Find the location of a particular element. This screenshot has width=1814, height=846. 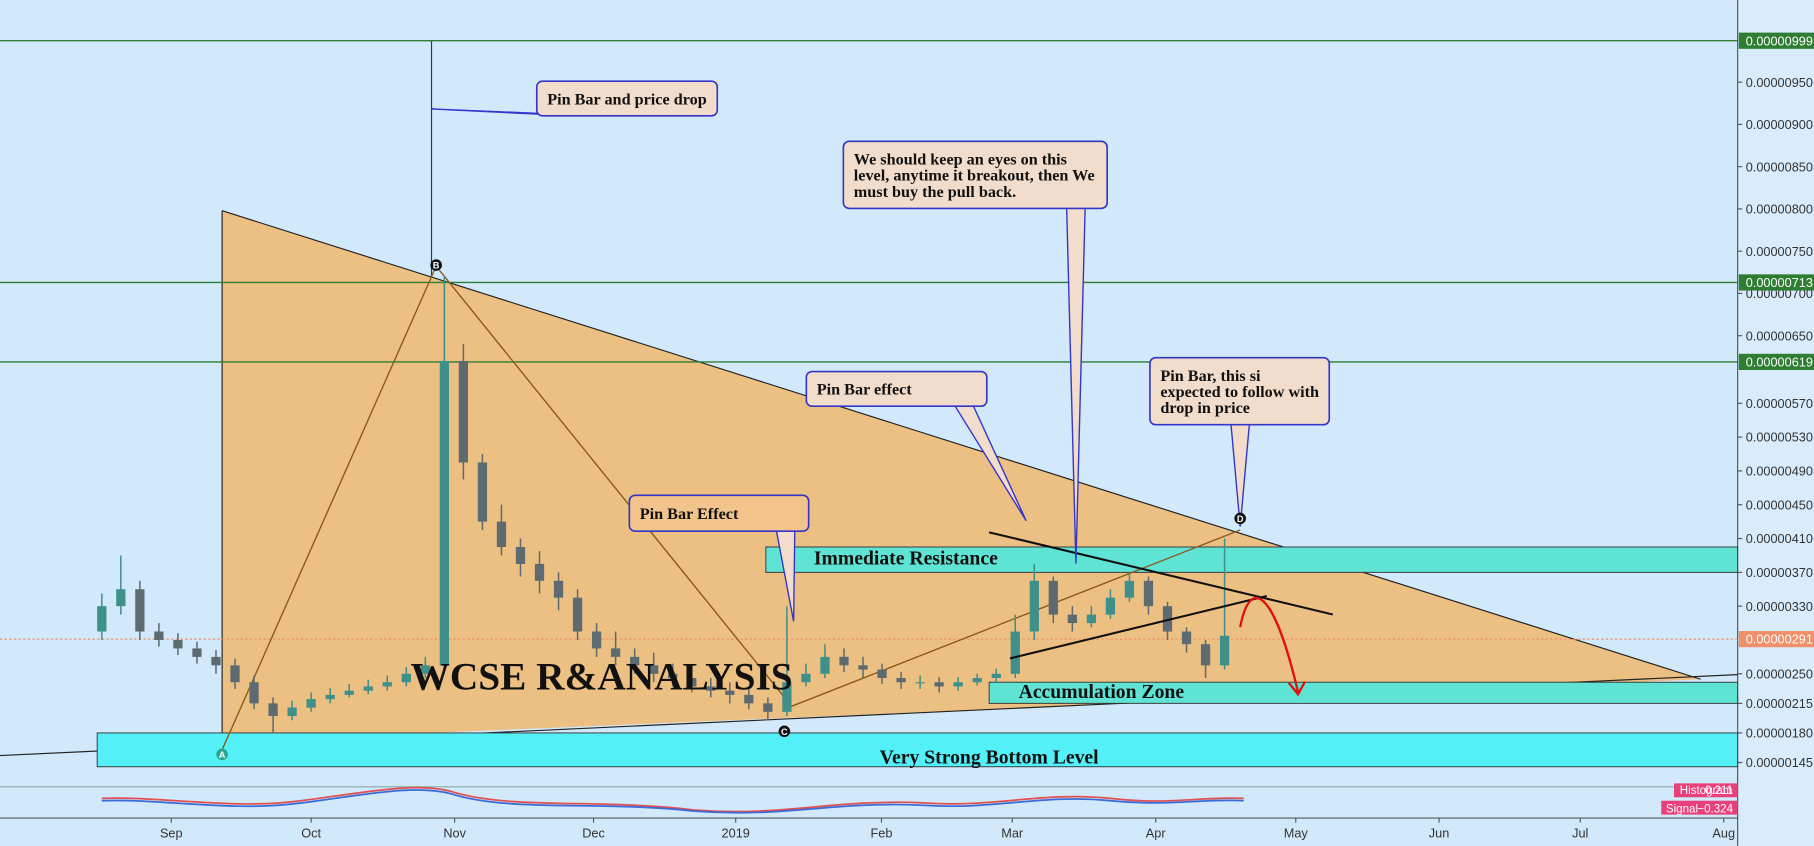

y-tick-label: 0.00000330 is located at coordinates (1779, 606).